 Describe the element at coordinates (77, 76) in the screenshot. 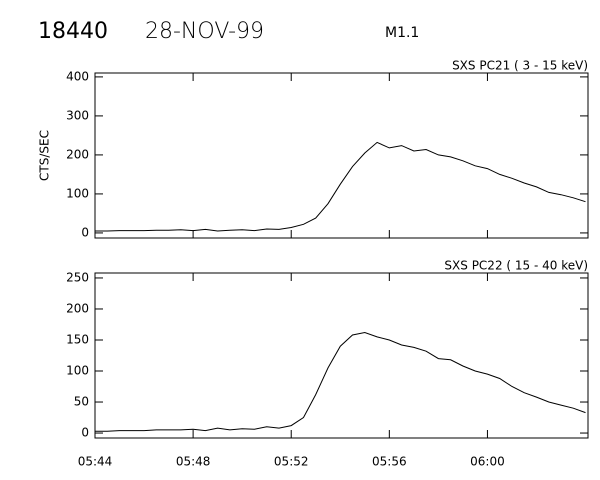

I see `y-tick-label: 400` at that location.